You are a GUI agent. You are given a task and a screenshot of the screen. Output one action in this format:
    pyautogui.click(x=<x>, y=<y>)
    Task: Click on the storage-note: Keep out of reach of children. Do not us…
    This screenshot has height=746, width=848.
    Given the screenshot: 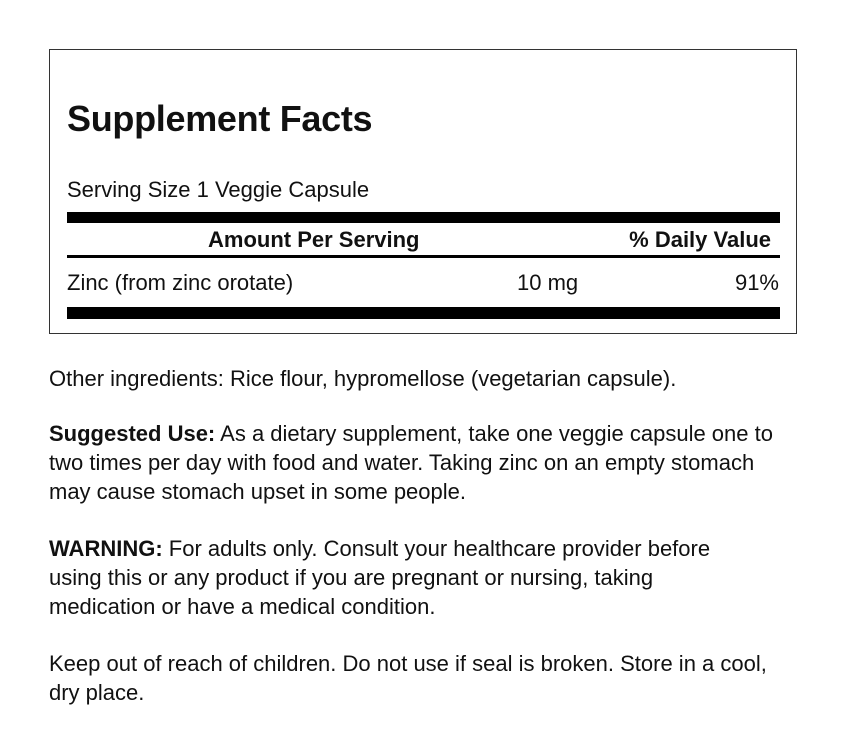 What is the action you would take?
    pyautogui.click(x=408, y=678)
    